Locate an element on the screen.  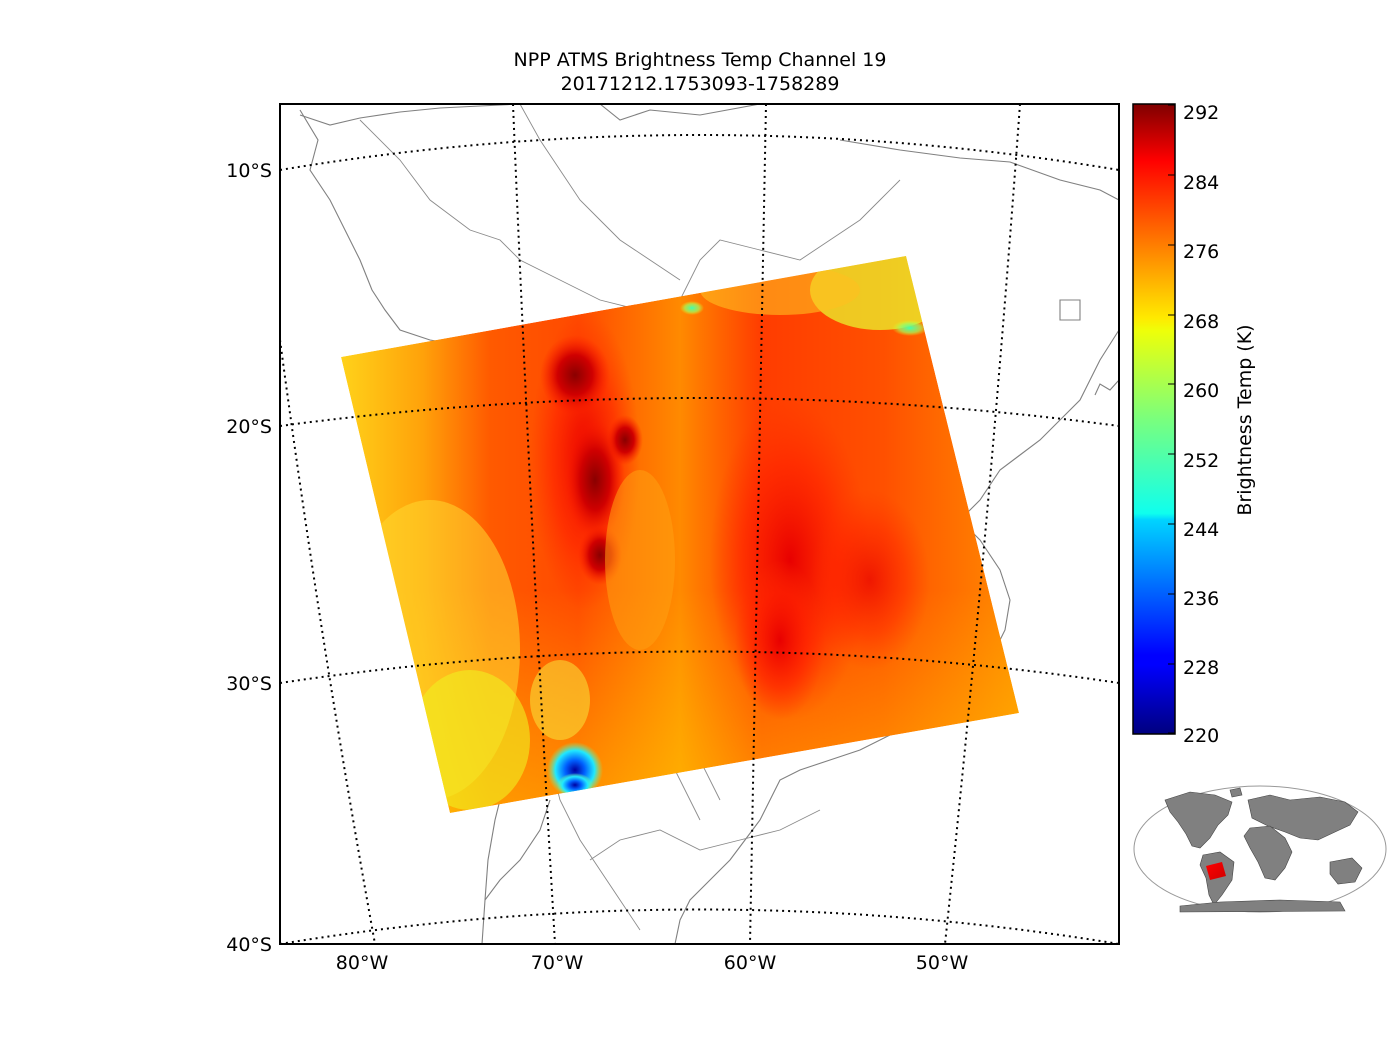
lat-label-20s: 20°S is located at coordinates (249, 427).